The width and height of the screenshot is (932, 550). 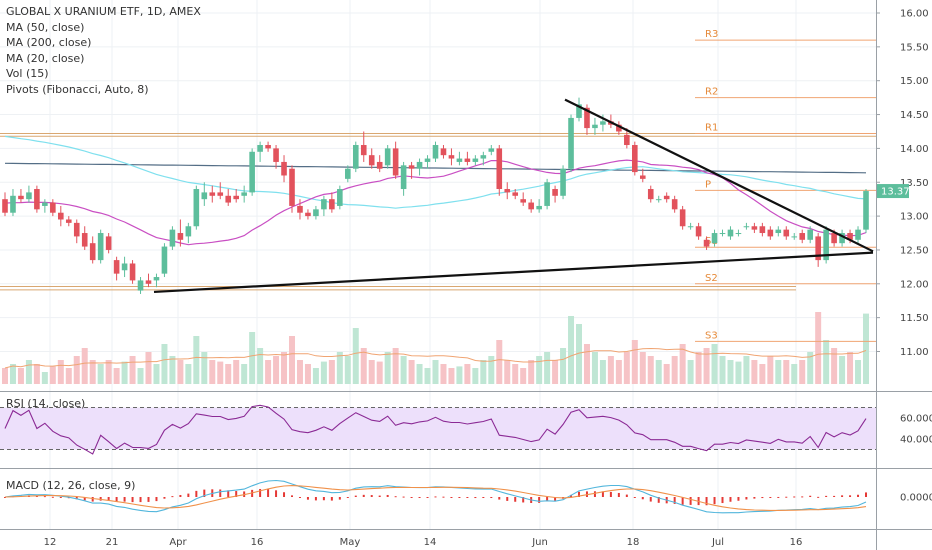 I want to click on signal-line, so click(x=435, y=498).